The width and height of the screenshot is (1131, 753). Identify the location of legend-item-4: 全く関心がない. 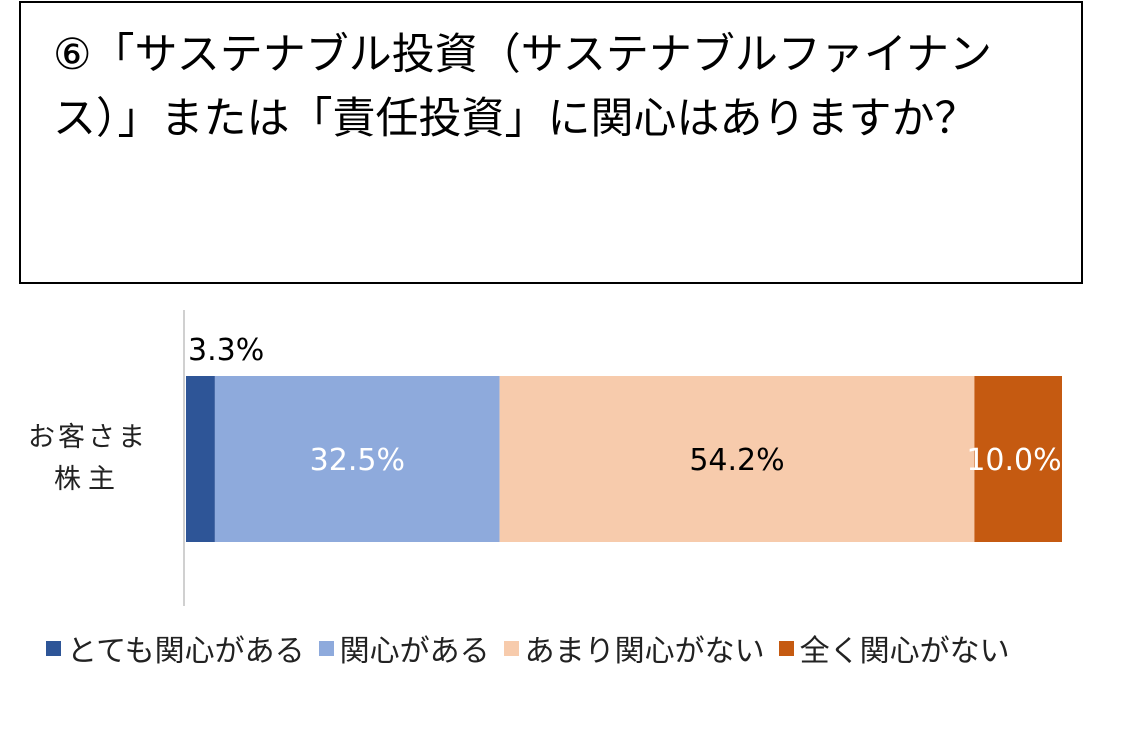
(894, 648).